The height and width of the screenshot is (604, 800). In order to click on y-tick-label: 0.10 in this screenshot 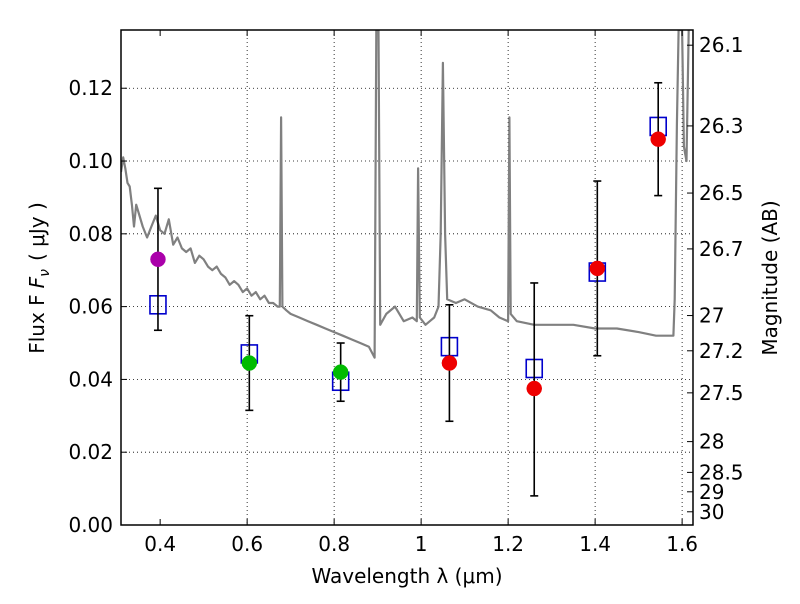, I will do `click(90, 161)`.